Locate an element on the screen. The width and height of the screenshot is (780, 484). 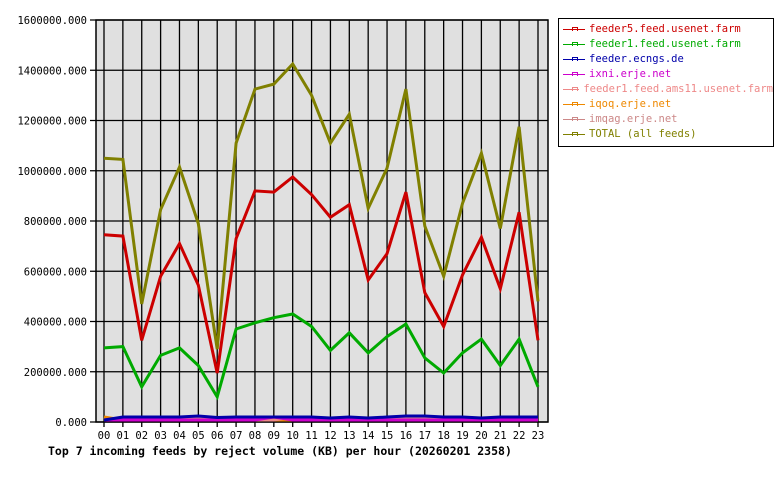
x-tick-label: 02 is located at coordinates (141, 436).